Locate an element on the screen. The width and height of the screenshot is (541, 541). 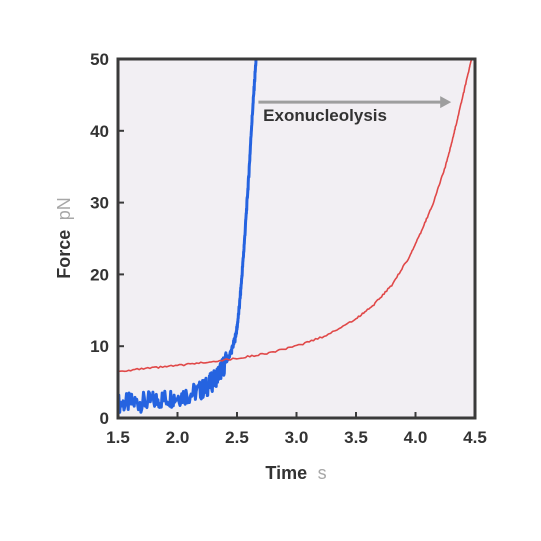
x-tick-label: 3.0 is located at coordinates (297, 437).